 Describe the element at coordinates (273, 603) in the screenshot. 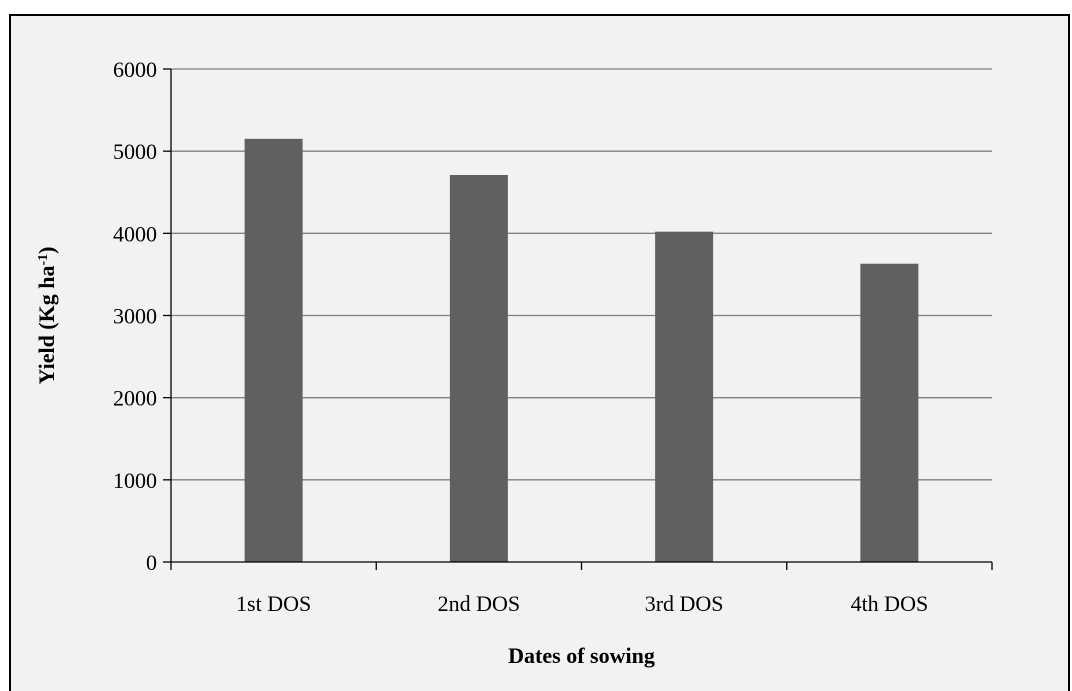

I see `x-tick-label-1: 1st DOS` at that location.